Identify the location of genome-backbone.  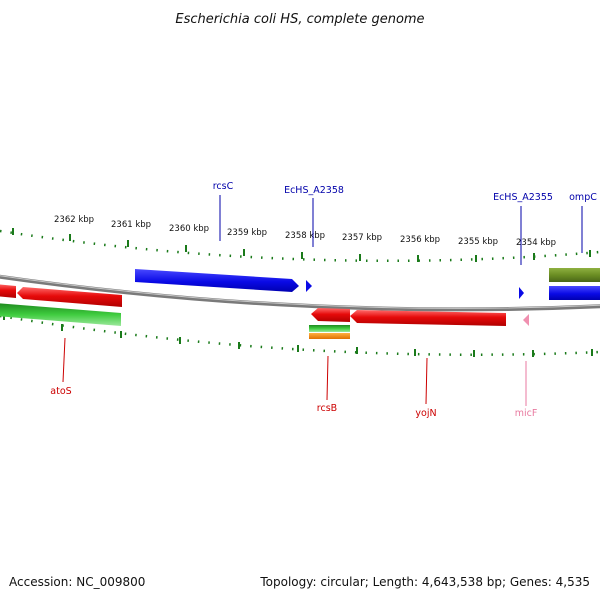
(300, 293).